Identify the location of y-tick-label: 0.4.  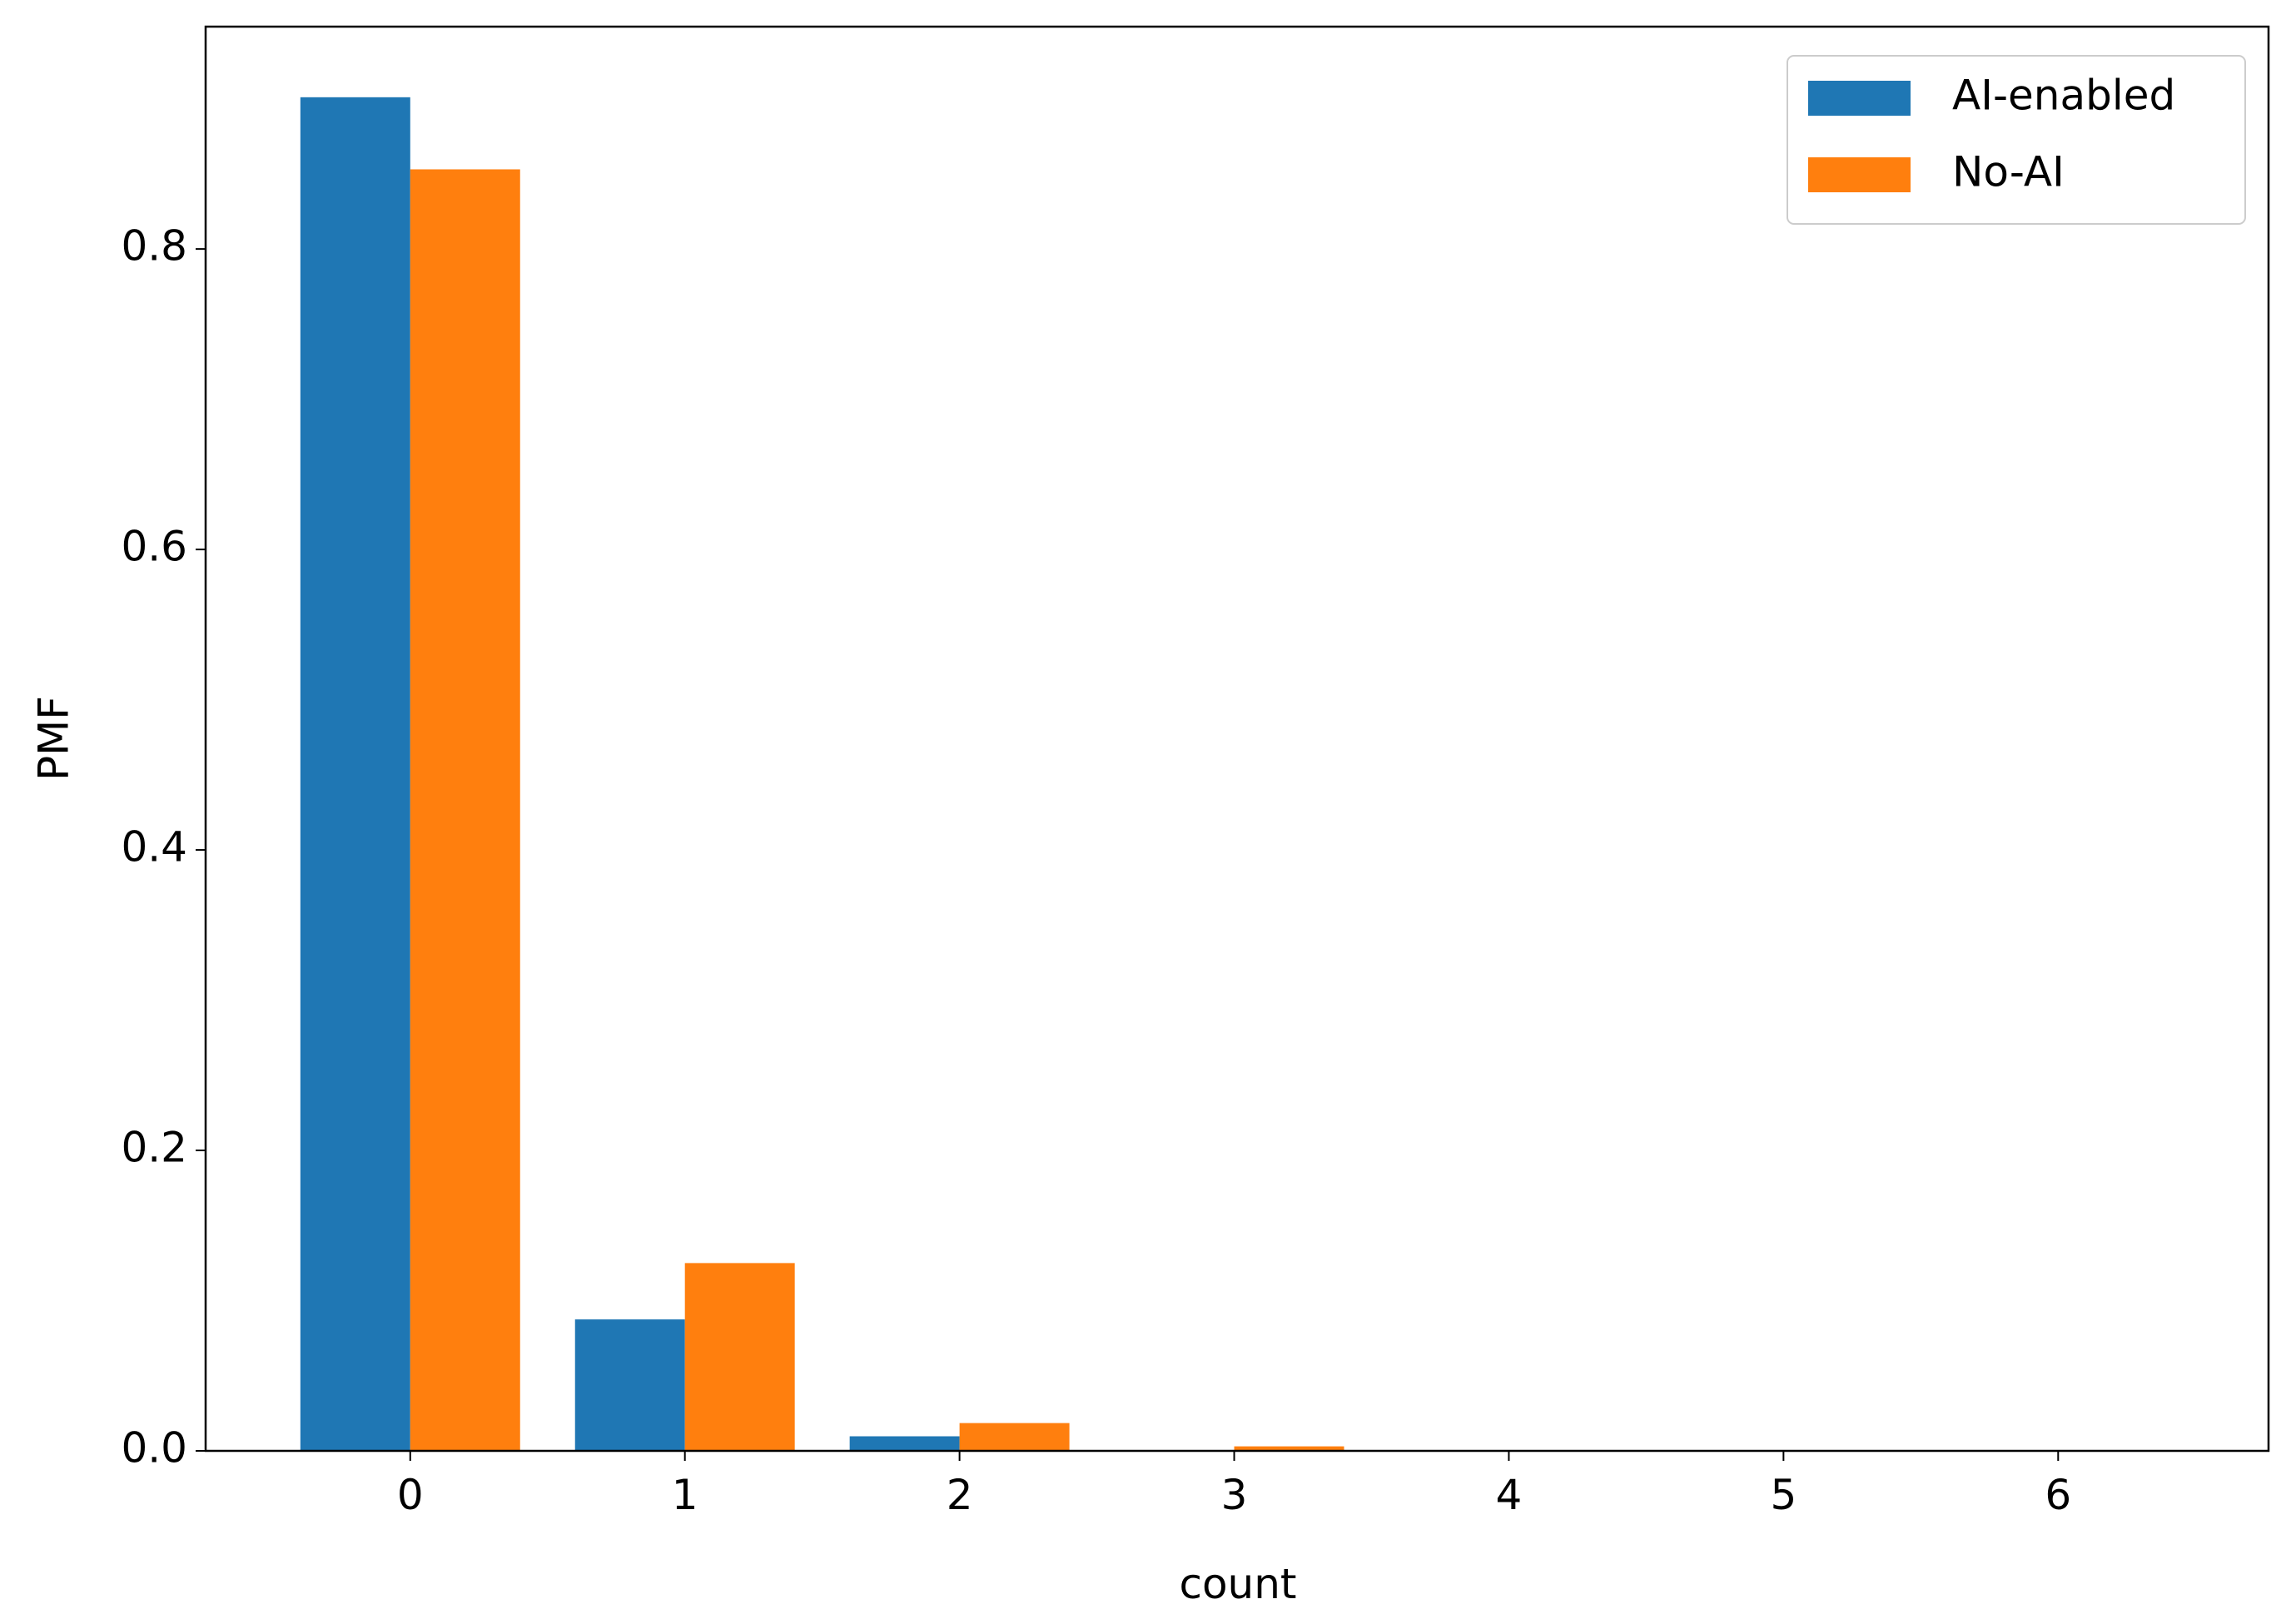
(154, 848).